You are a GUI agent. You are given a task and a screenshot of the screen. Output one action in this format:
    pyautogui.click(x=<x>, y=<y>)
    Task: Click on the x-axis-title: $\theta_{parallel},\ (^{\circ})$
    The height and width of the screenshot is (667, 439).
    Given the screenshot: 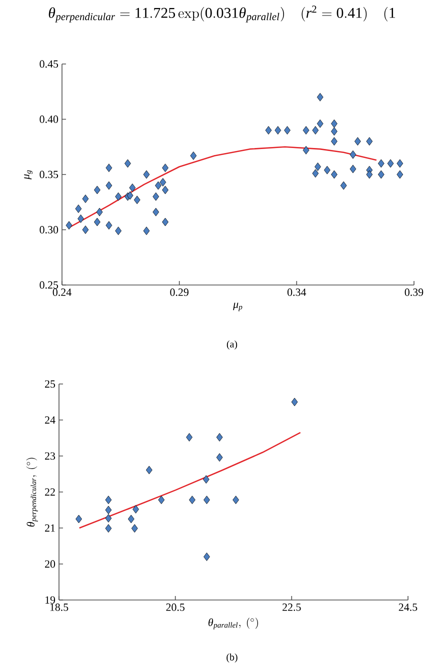 What is the action you would take?
    pyautogui.click(x=233, y=624)
    